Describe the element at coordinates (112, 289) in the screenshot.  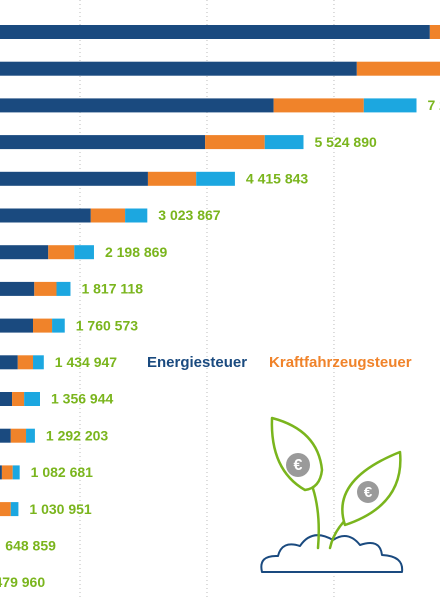
I see `total-label: 1 817 118` at that location.